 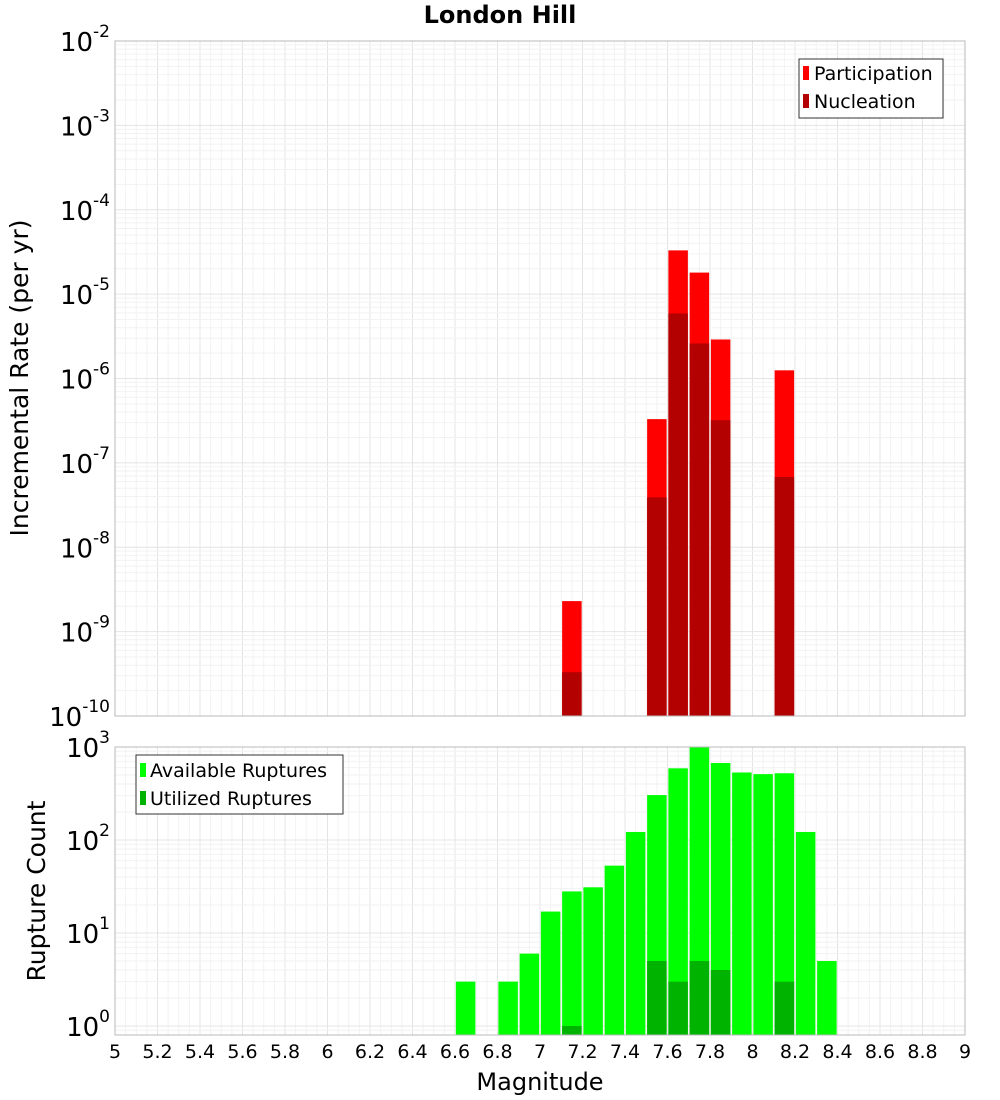 What do you see at coordinates (497, 1052) in the screenshot?
I see `x-tick-label: 6.8` at bounding box center [497, 1052].